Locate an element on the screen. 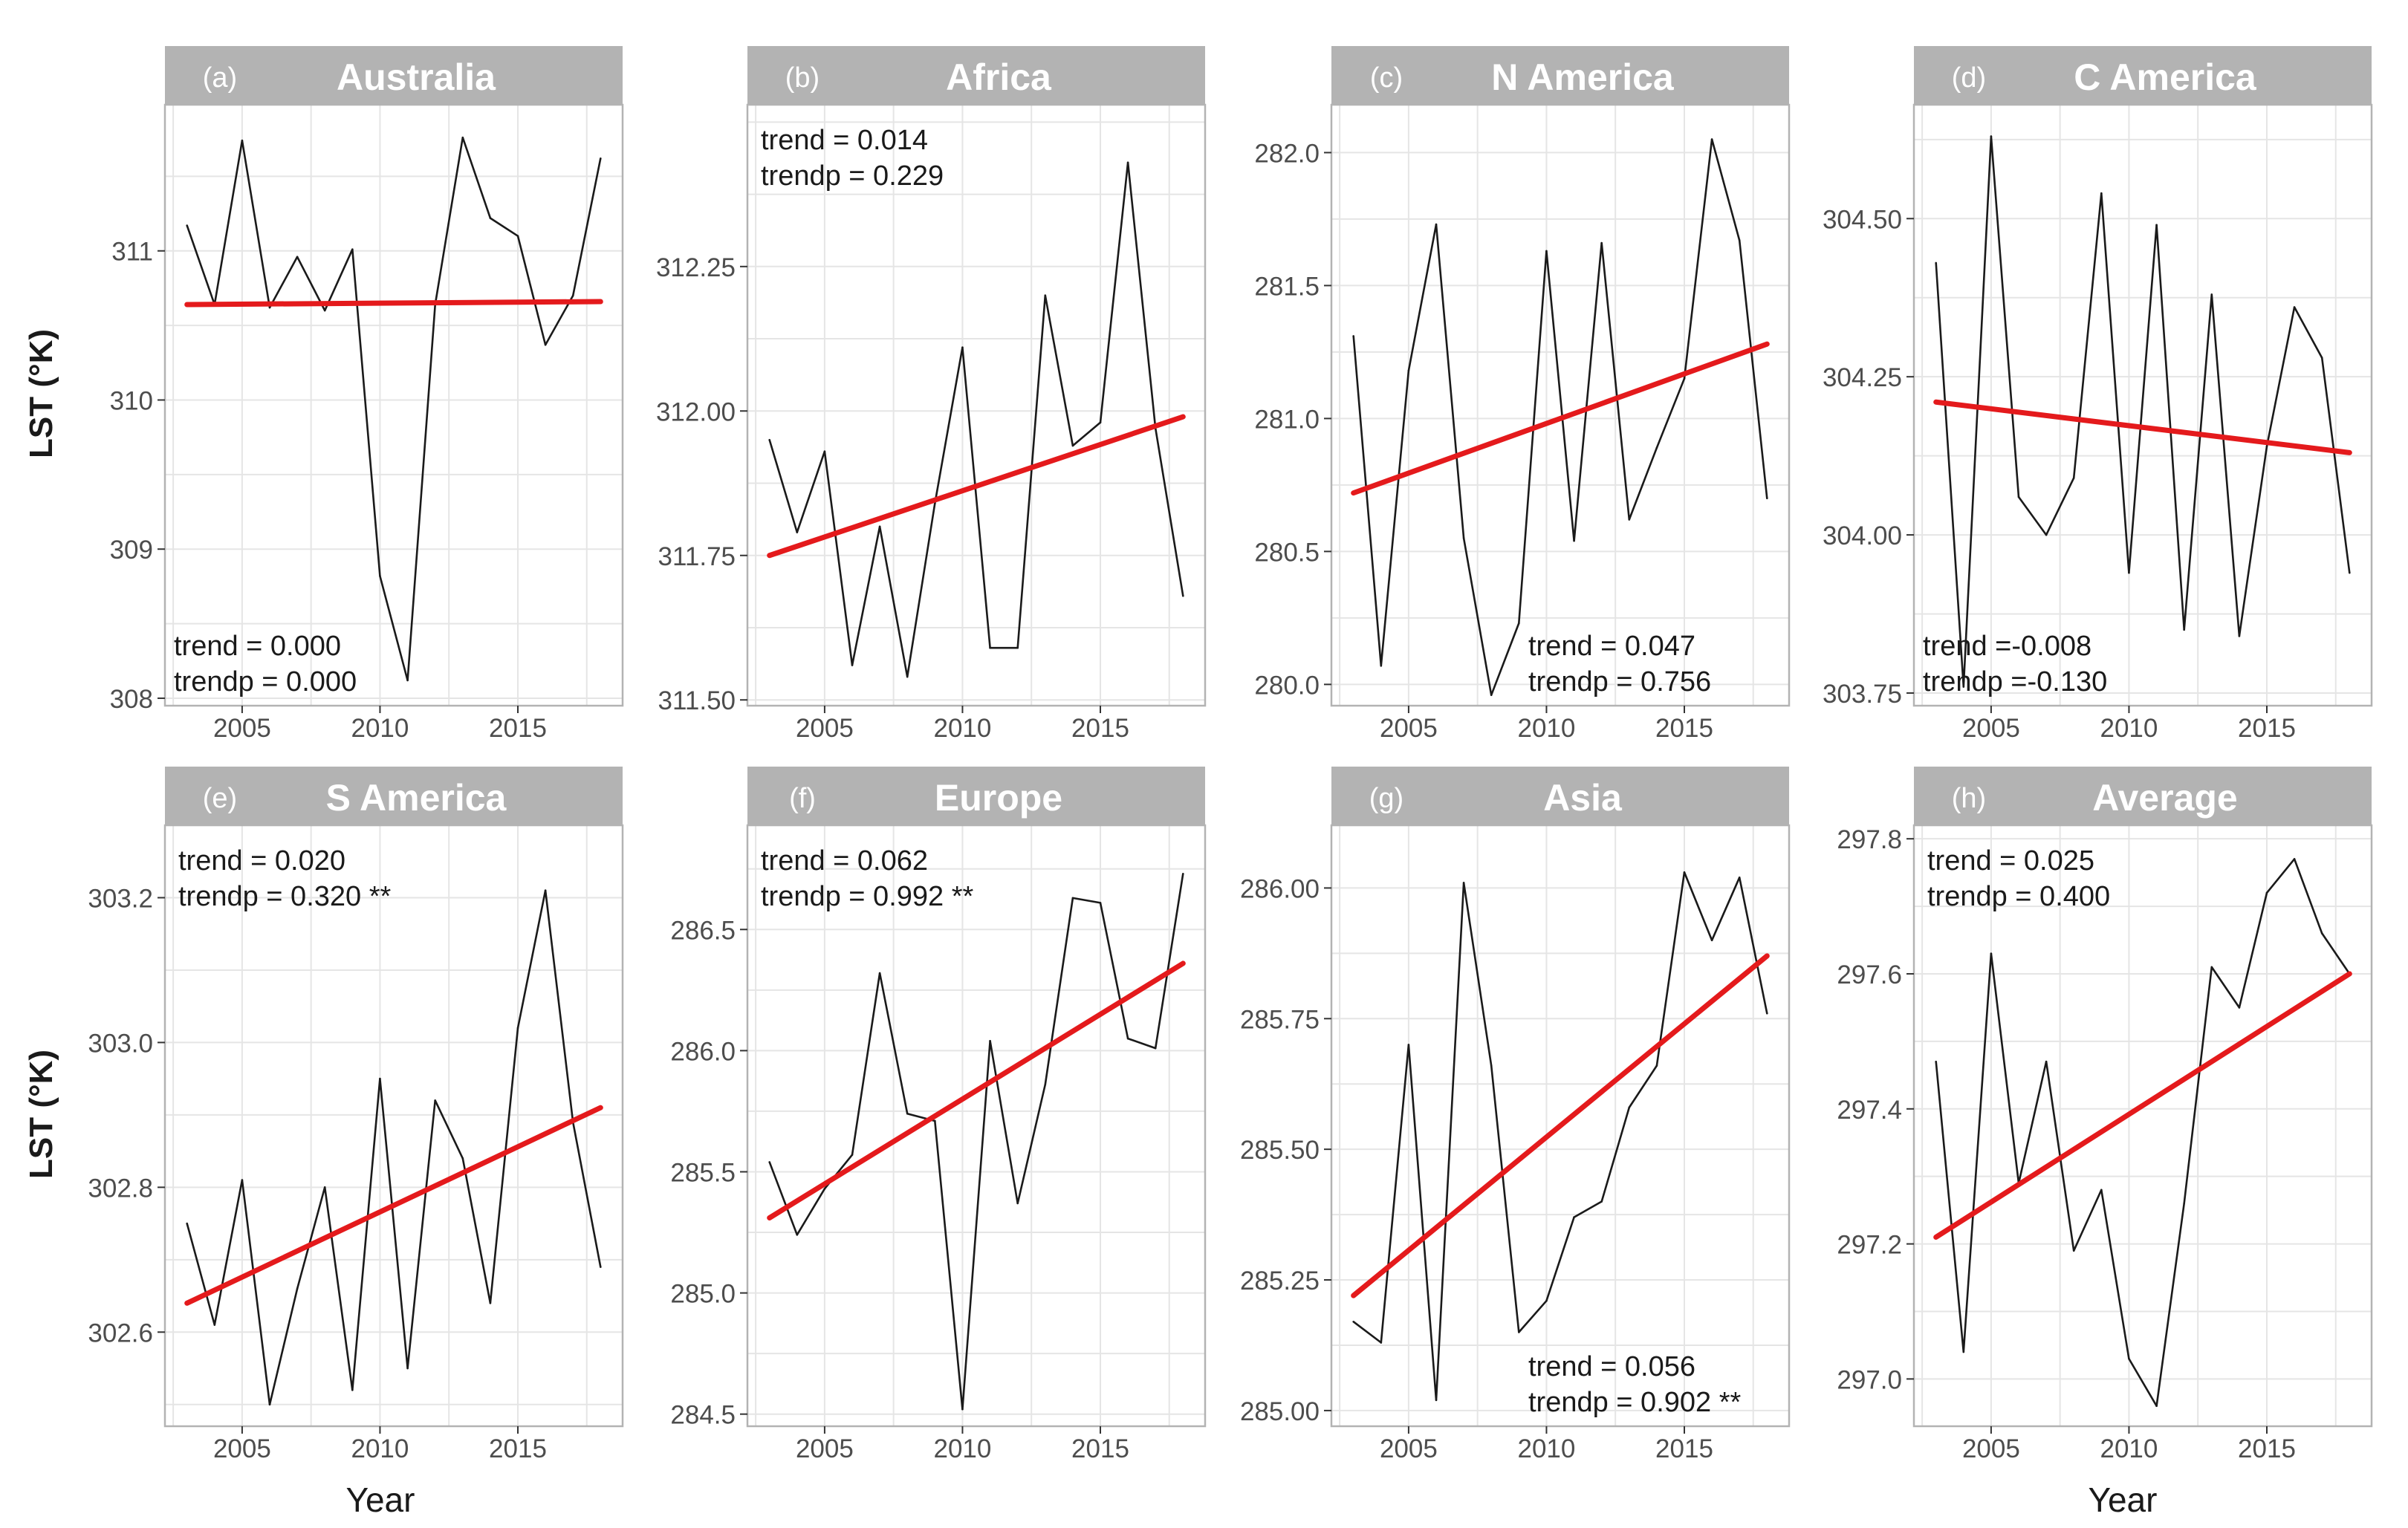  y-tick-label: 303.75 is located at coordinates (1862, 694).